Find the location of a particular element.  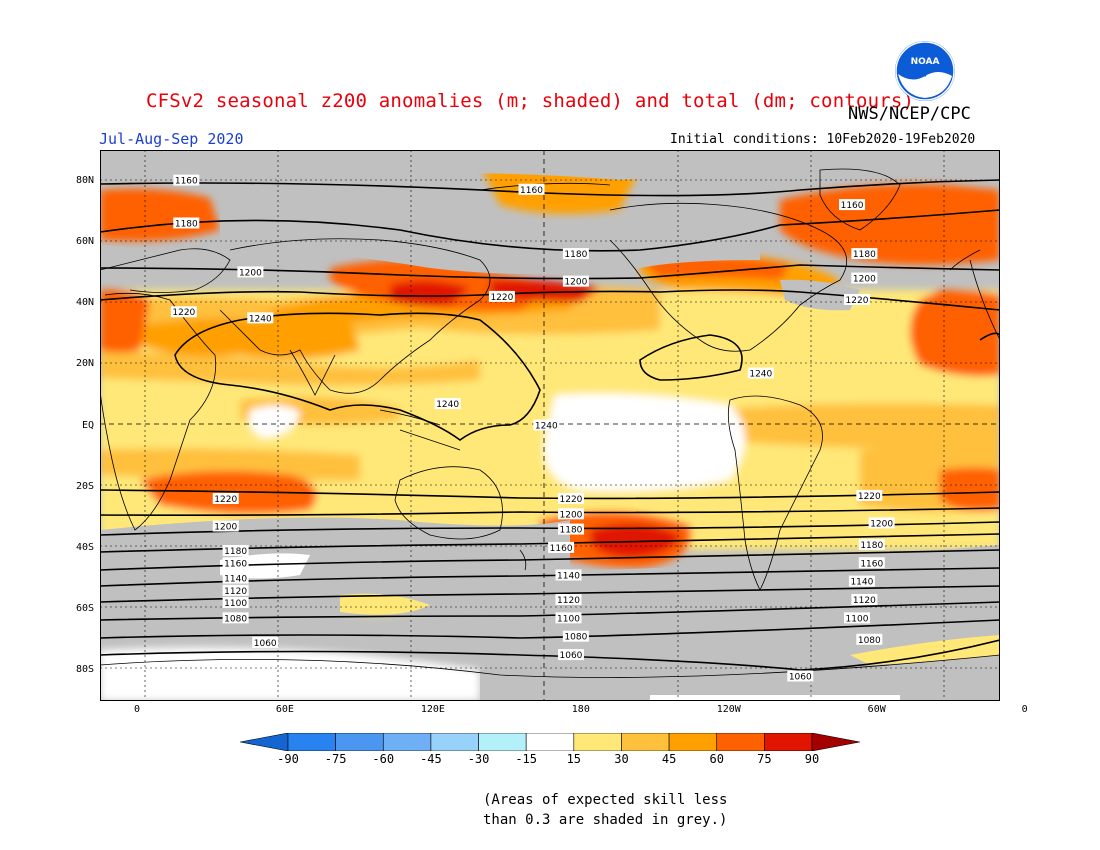

colorbar-tick-label: 75 is located at coordinates (764, 759).